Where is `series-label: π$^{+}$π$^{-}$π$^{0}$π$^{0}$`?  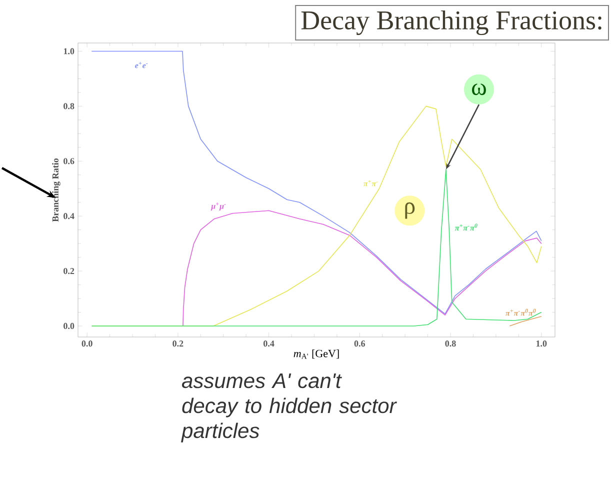
series-label: π$^{+}$π$^{-}$π$^{0}$π$^{0}$ is located at coordinates (521, 312).